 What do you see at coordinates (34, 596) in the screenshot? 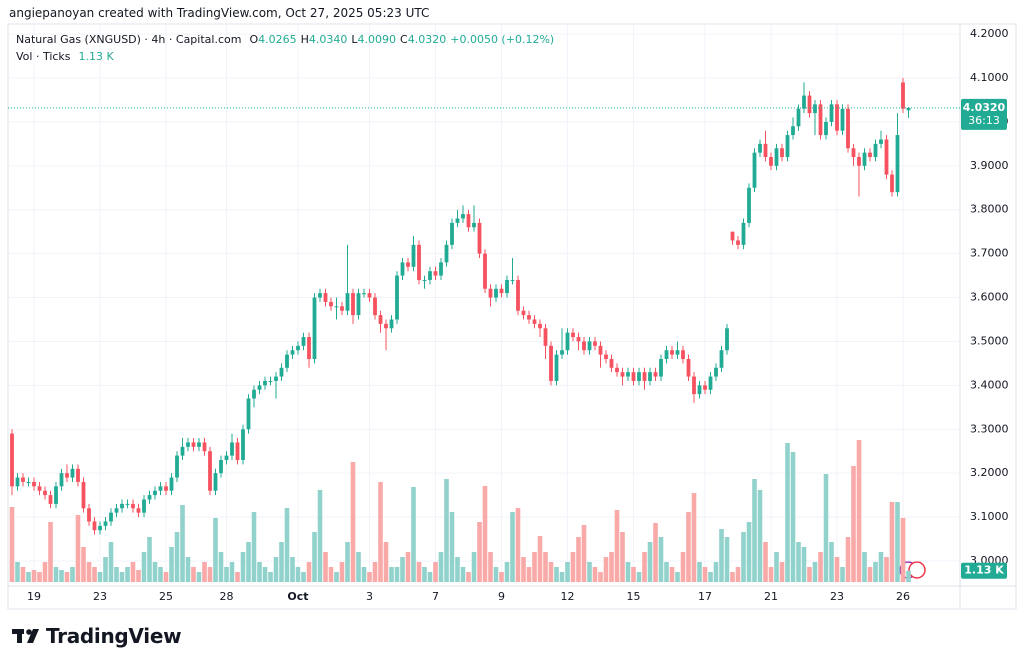
I see `x-tick-label: 19` at bounding box center [34, 596].